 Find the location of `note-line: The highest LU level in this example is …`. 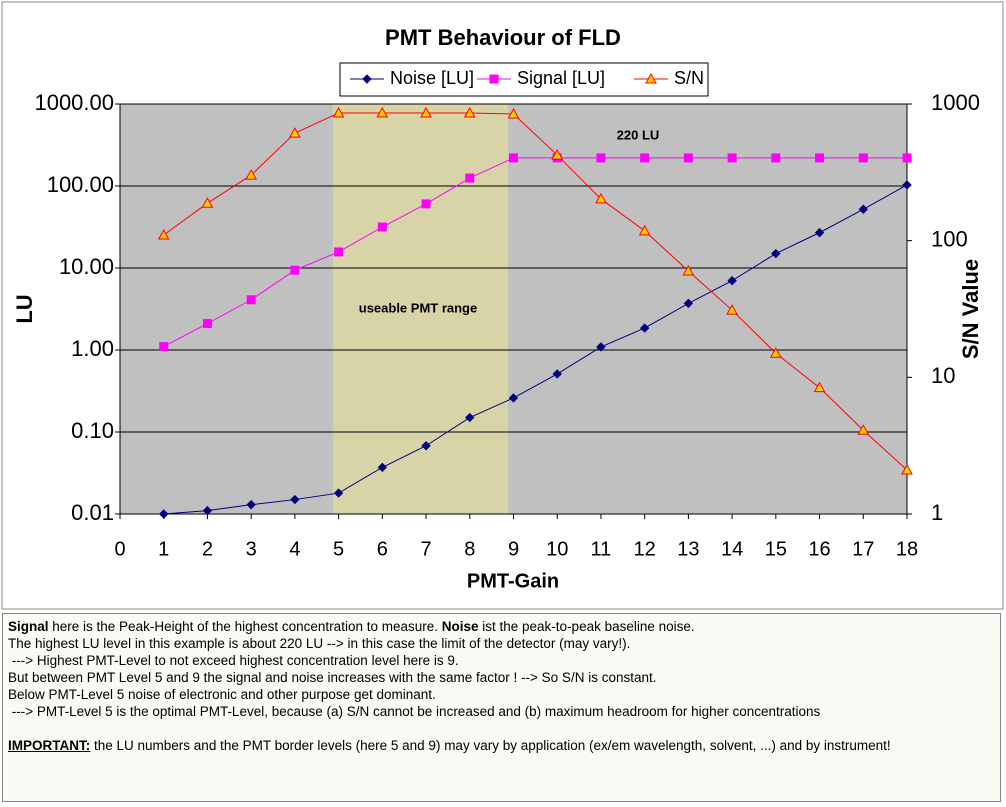

note-line: The highest LU level in this example is … is located at coordinates (501, 643).